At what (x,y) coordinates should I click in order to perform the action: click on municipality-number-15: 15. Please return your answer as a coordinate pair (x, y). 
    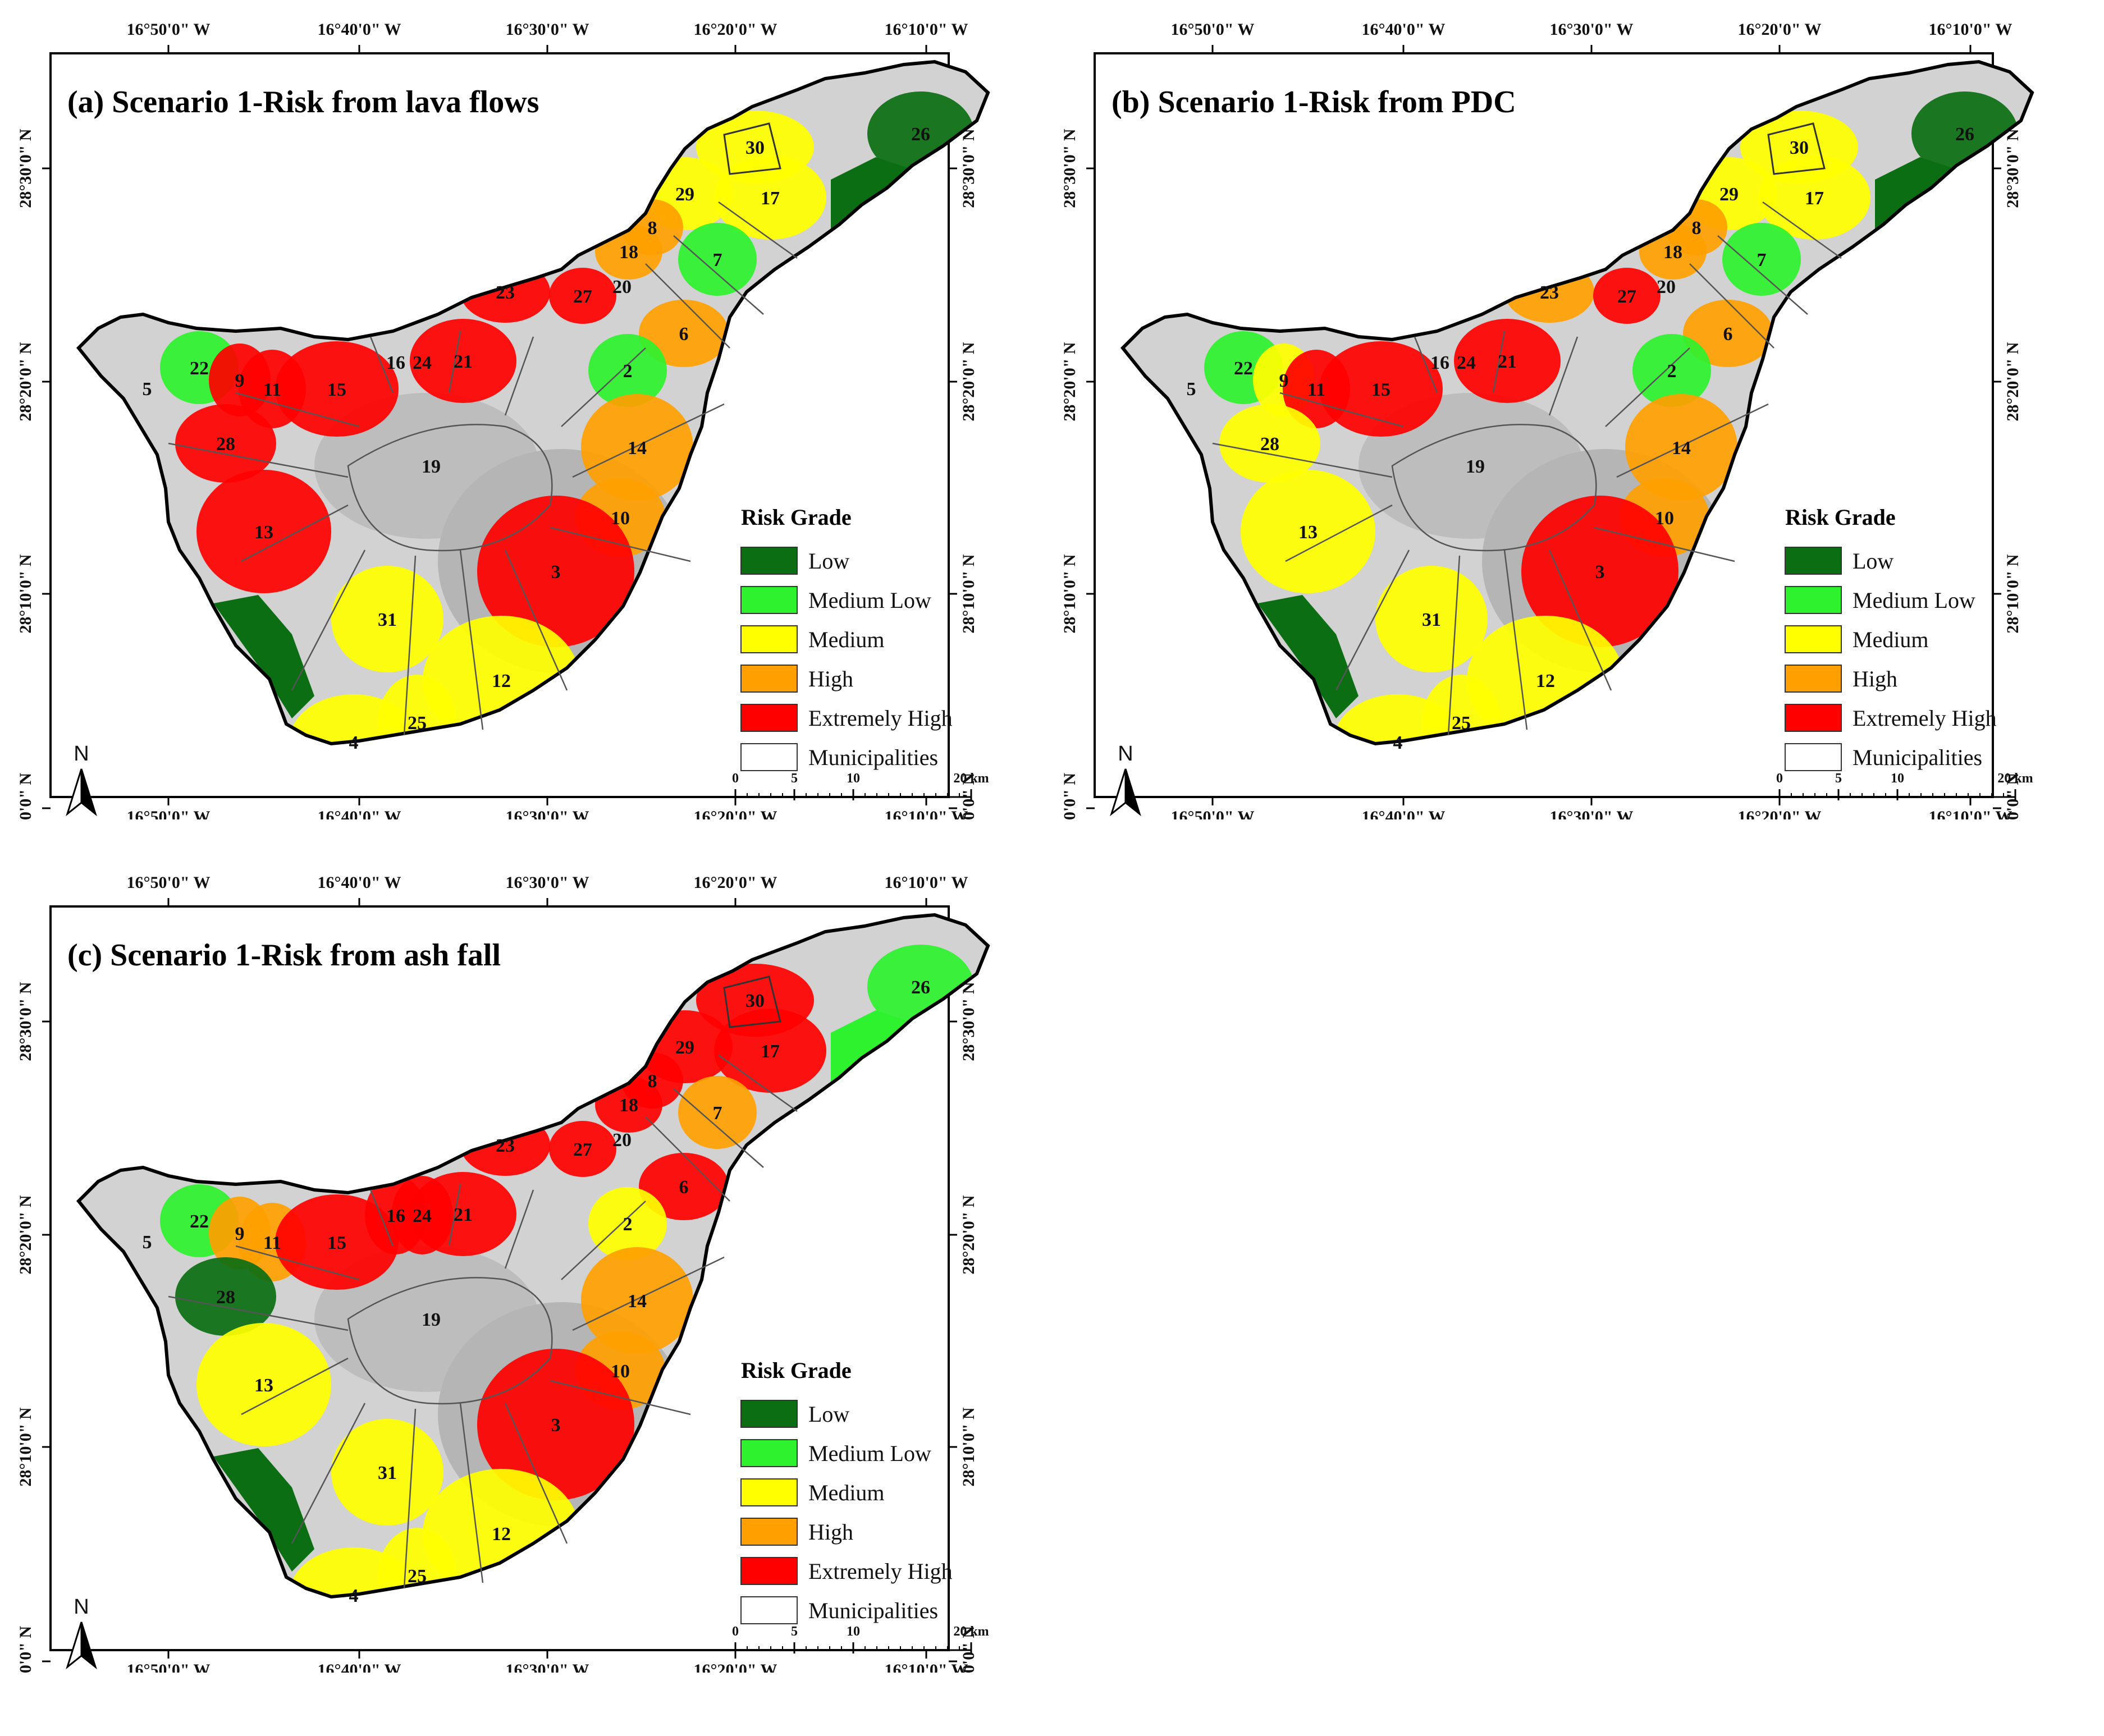
    Looking at the image, I should click on (336, 389).